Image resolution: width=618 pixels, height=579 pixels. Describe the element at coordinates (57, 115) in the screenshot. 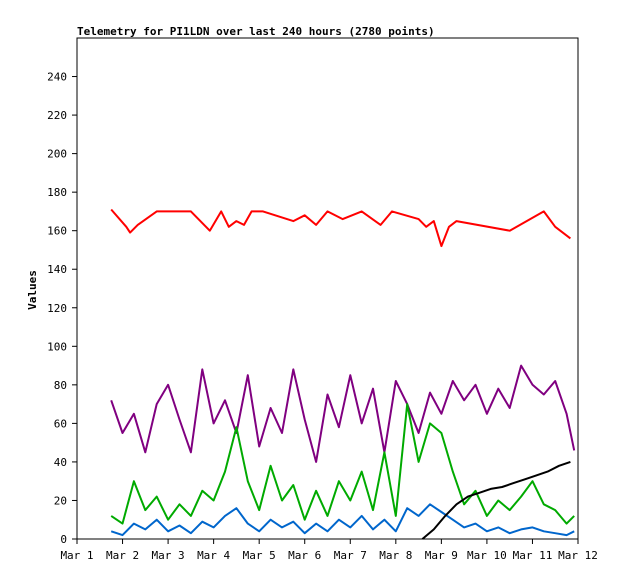

I see `y-tick-label: 220` at that location.